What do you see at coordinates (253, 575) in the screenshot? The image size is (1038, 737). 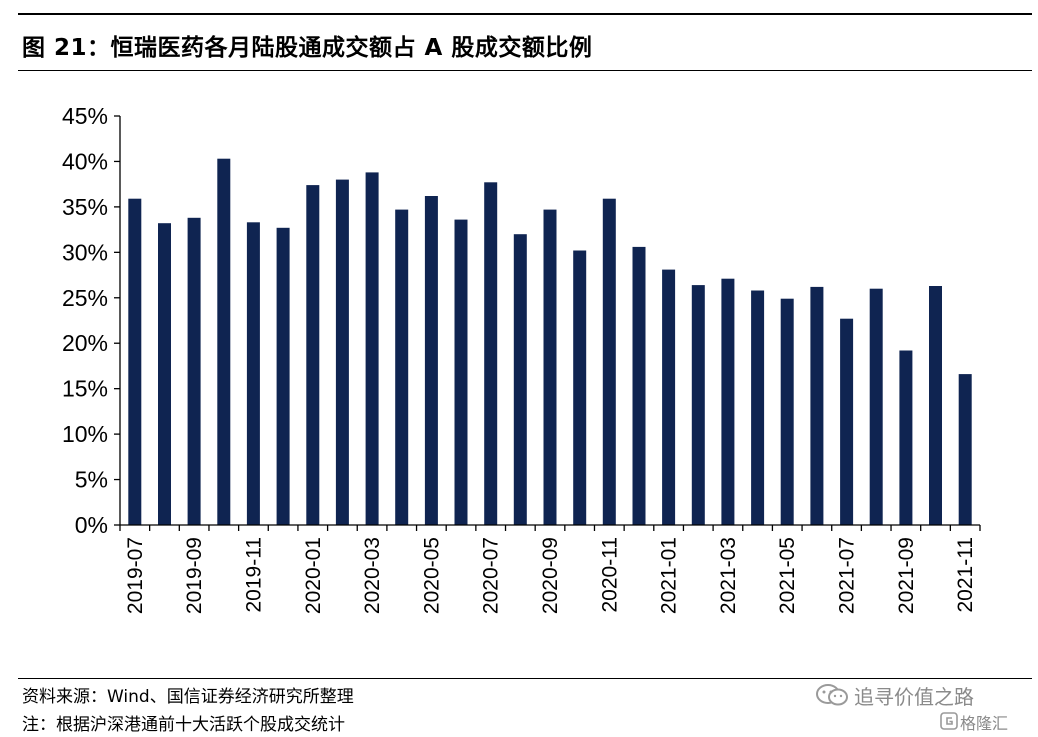 I see `x-tick-label: 2019-11` at bounding box center [253, 575].